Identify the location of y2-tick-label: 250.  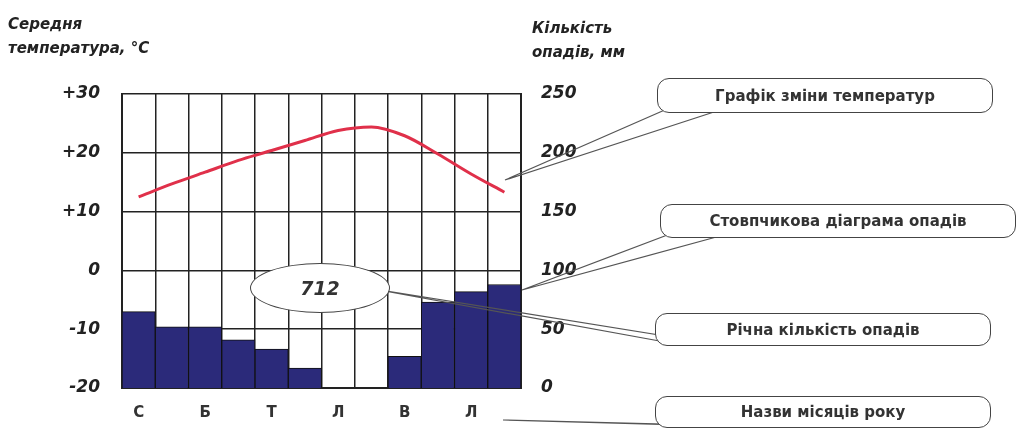
(559, 92).